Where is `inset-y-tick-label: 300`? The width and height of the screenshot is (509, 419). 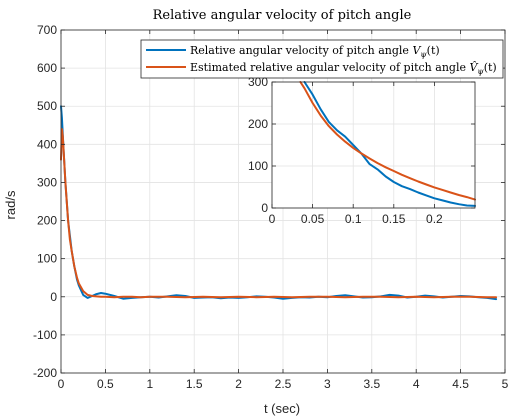
inset-y-tick-label: 300 is located at coordinates (258, 82).